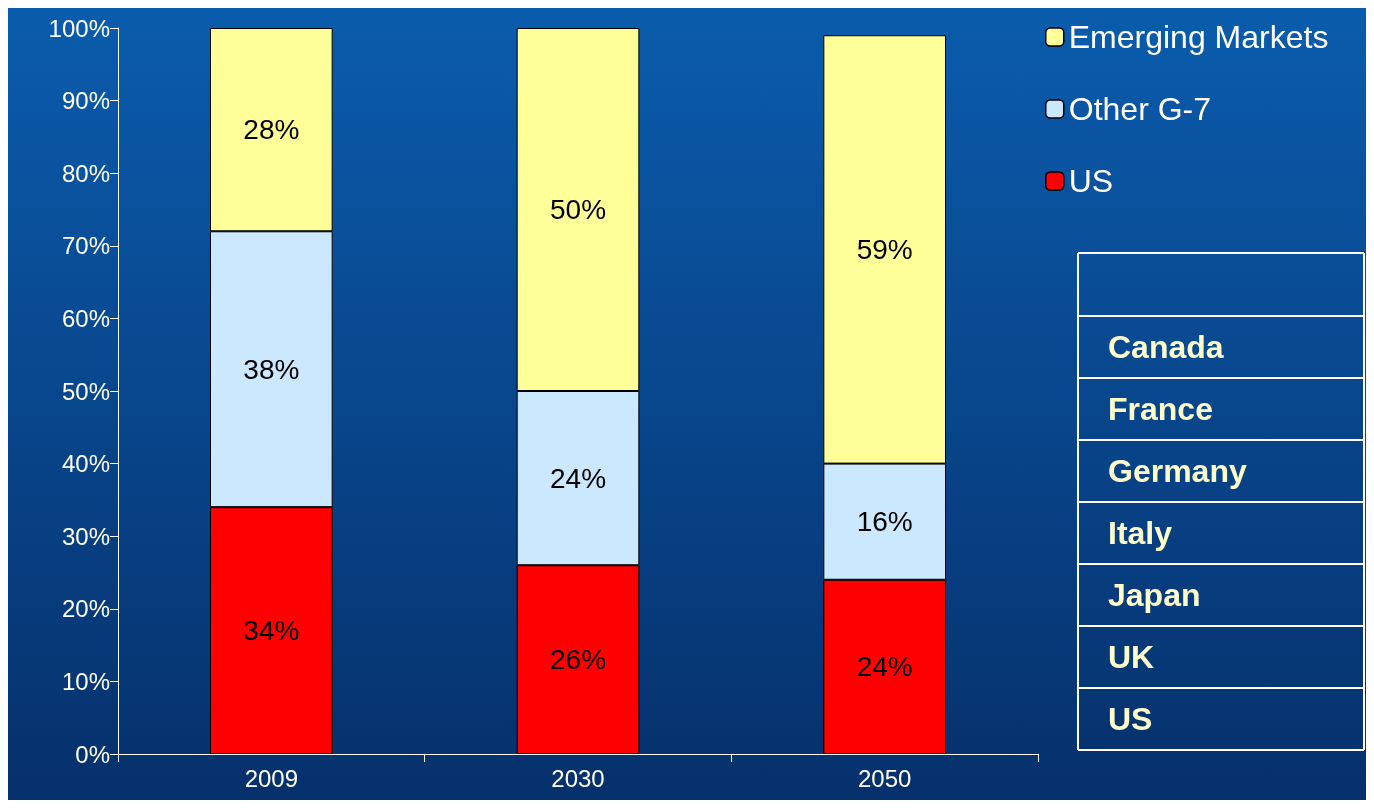 This screenshot has width=1374, height=808. What do you see at coordinates (79, 28) in the screenshot?
I see `y-tick-label: 100%` at bounding box center [79, 28].